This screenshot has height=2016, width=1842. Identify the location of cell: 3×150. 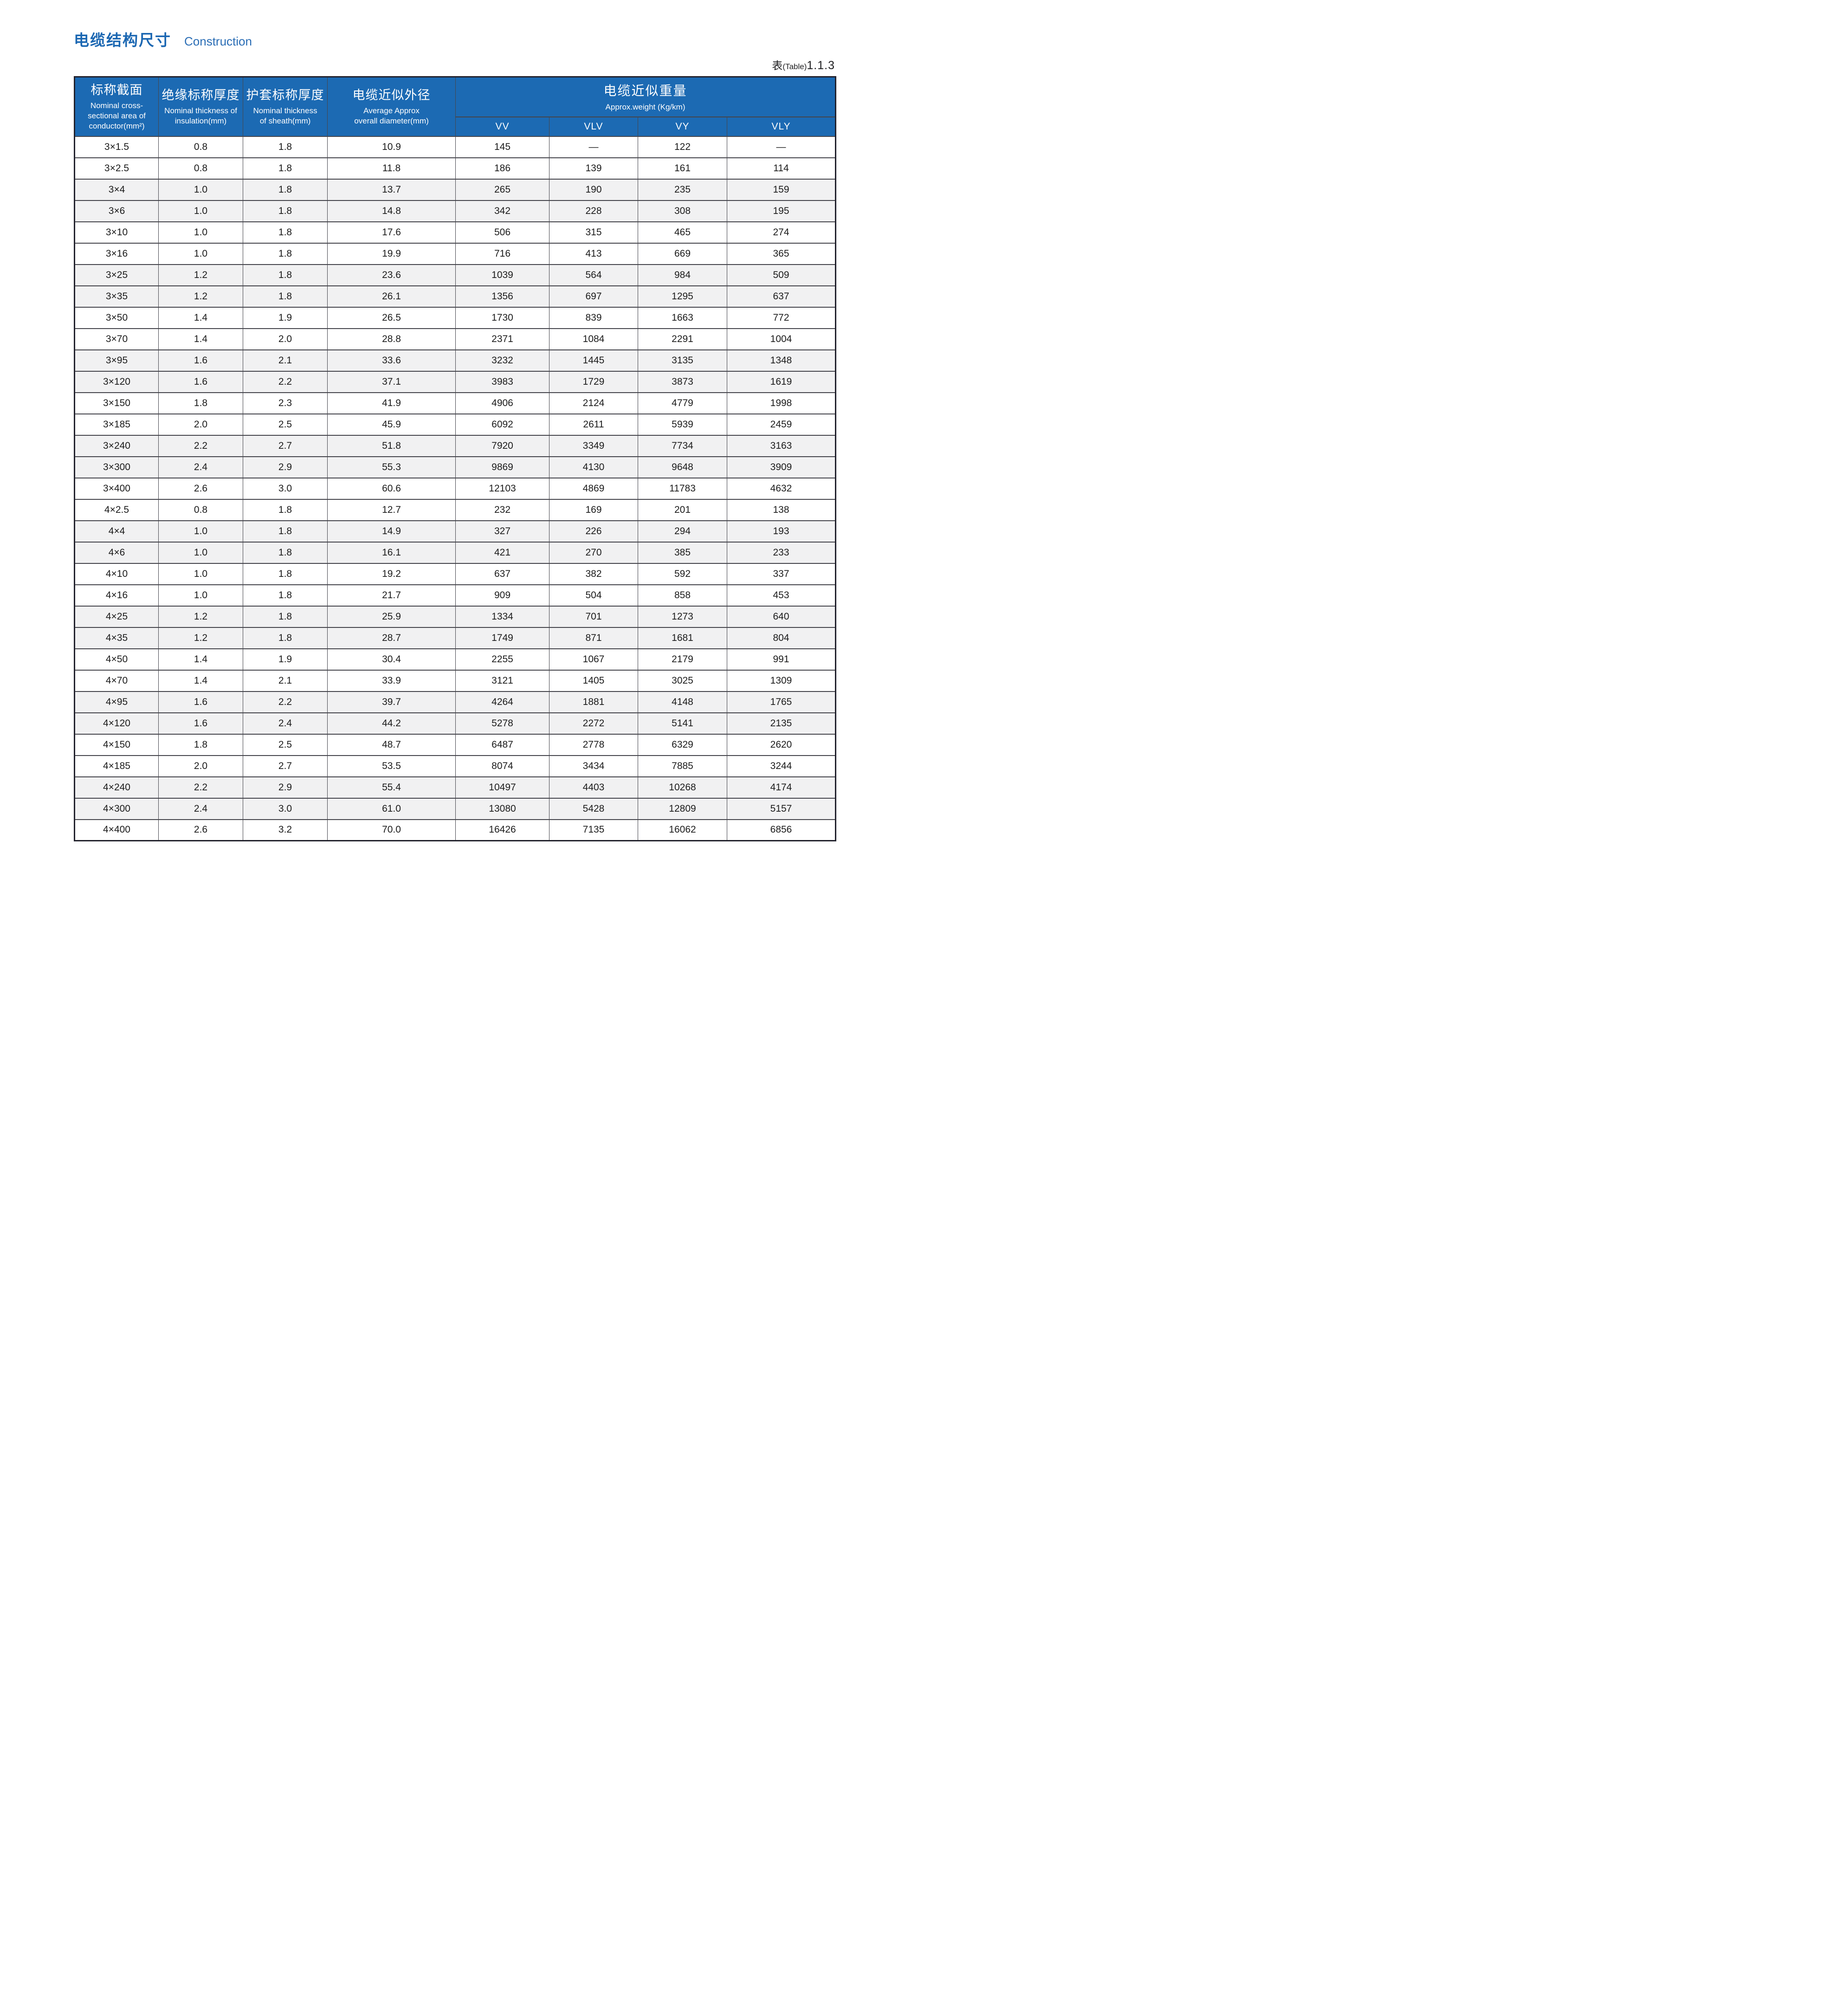
(116, 403).